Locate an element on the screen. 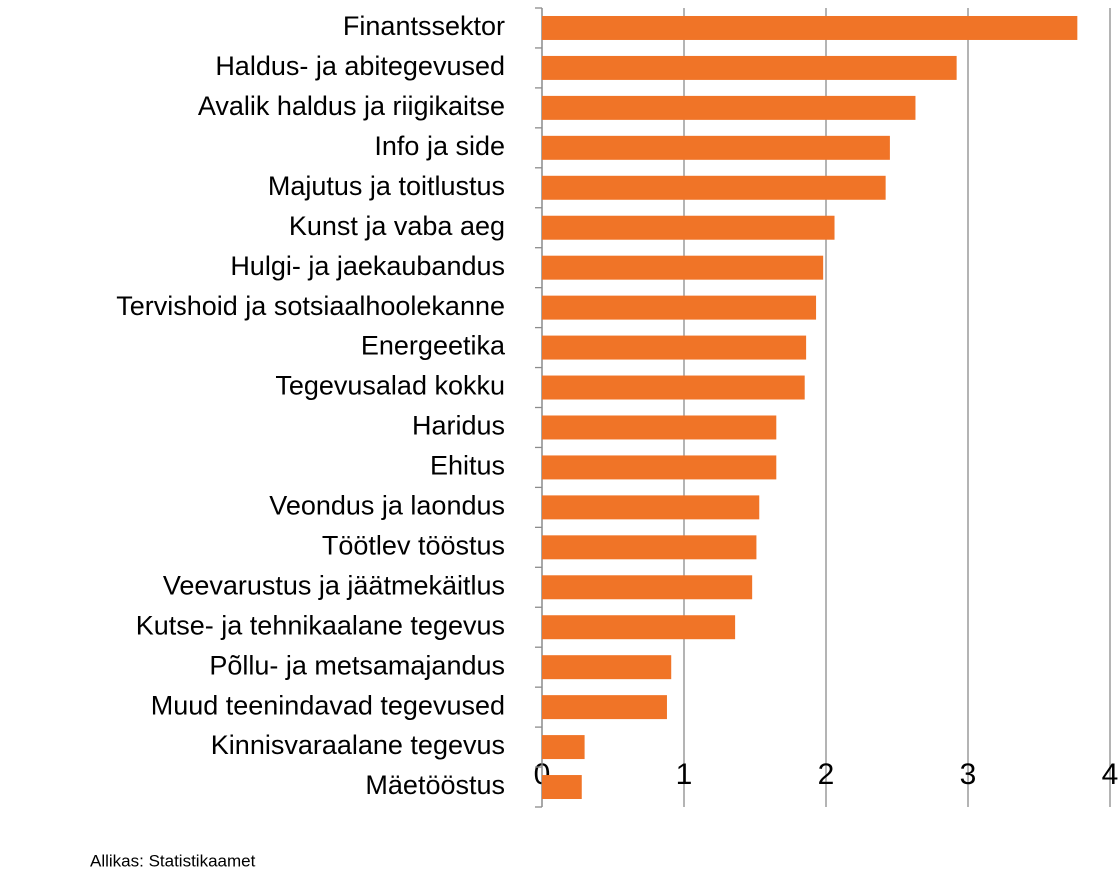 This screenshot has width=1120, height=871. y-tick-label: Kinnisvaraalane tegevus is located at coordinates (358, 745).